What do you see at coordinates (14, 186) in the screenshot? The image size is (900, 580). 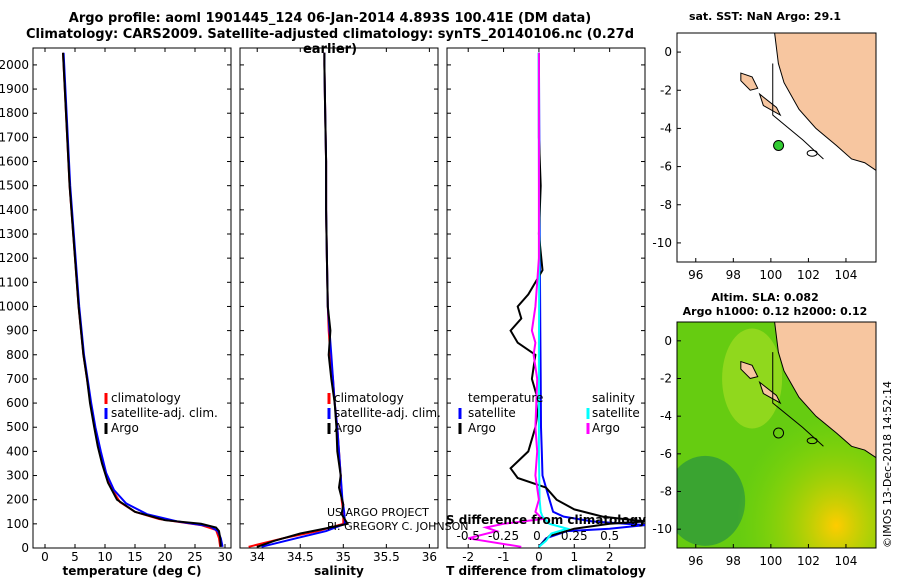 I see `y-tick-label: 1500` at bounding box center [14, 186].